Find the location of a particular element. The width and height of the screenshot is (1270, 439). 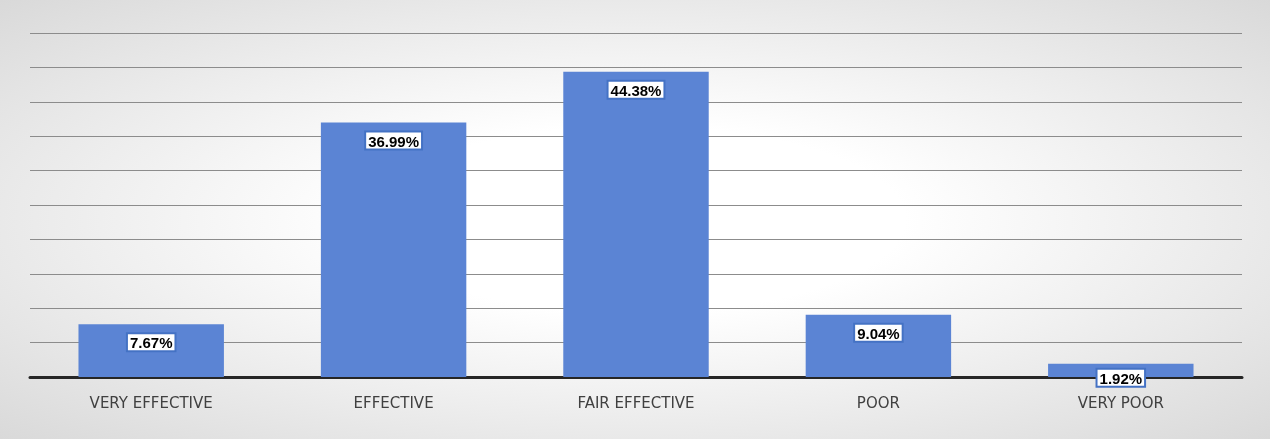

data-label: 36.99% is located at coordinates (394, 141).